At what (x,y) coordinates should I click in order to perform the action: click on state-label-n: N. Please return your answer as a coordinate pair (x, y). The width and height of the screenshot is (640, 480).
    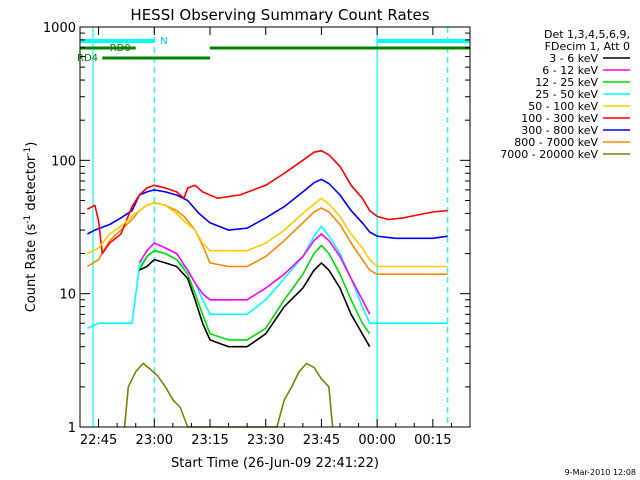
    Looking at the image, I should click on (163, 41).